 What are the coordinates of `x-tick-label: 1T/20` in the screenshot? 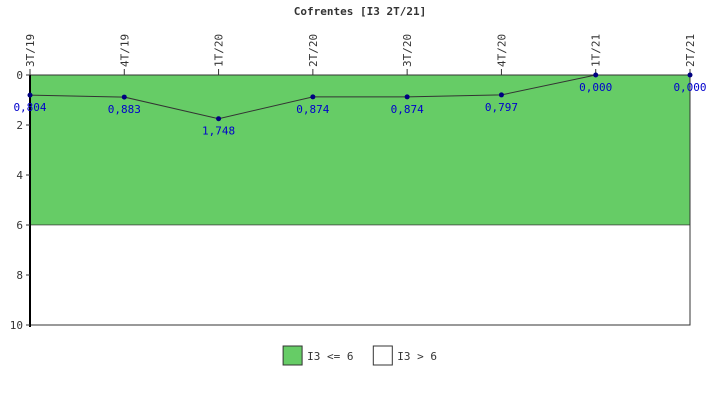 It's located at (219, 50).